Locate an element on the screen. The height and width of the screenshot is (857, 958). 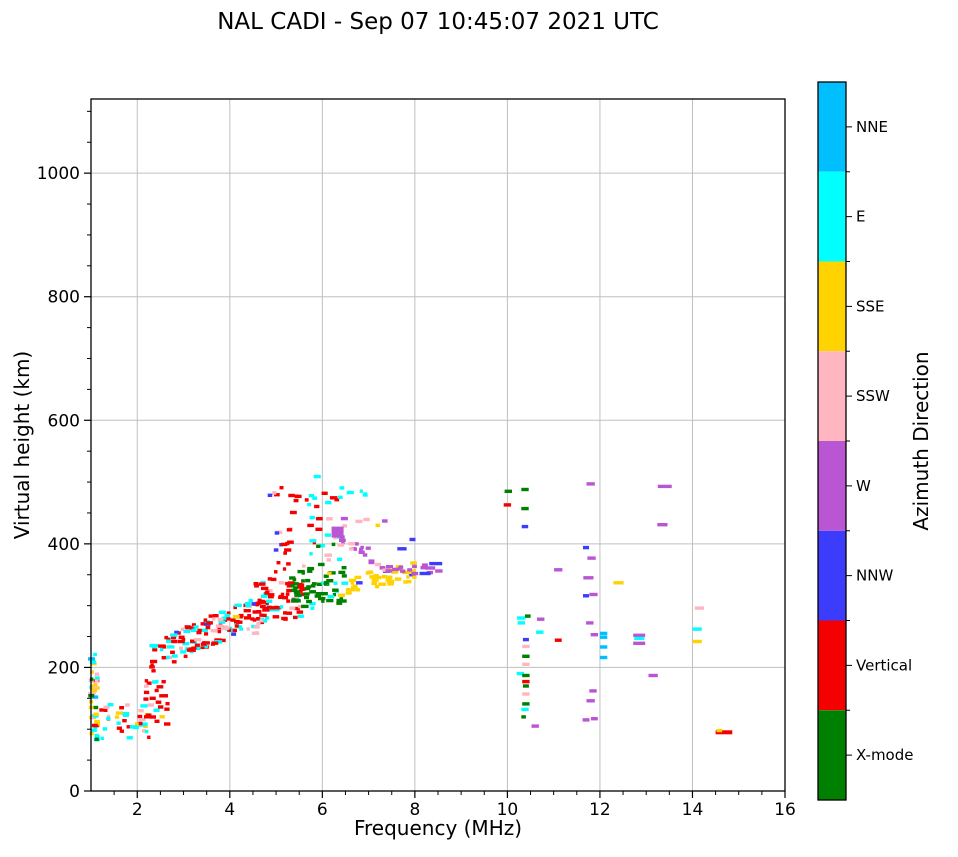
colorbar-segment-SSE is located at coordinates (832, 306).